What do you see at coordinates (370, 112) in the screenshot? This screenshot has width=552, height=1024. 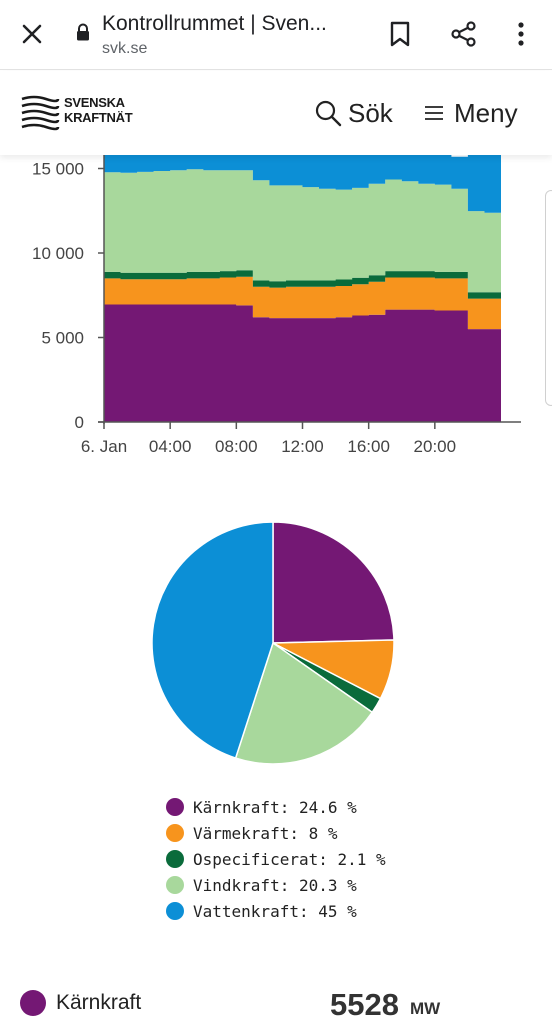 I see `search-label: Sök` at bounding box center [370, 112].